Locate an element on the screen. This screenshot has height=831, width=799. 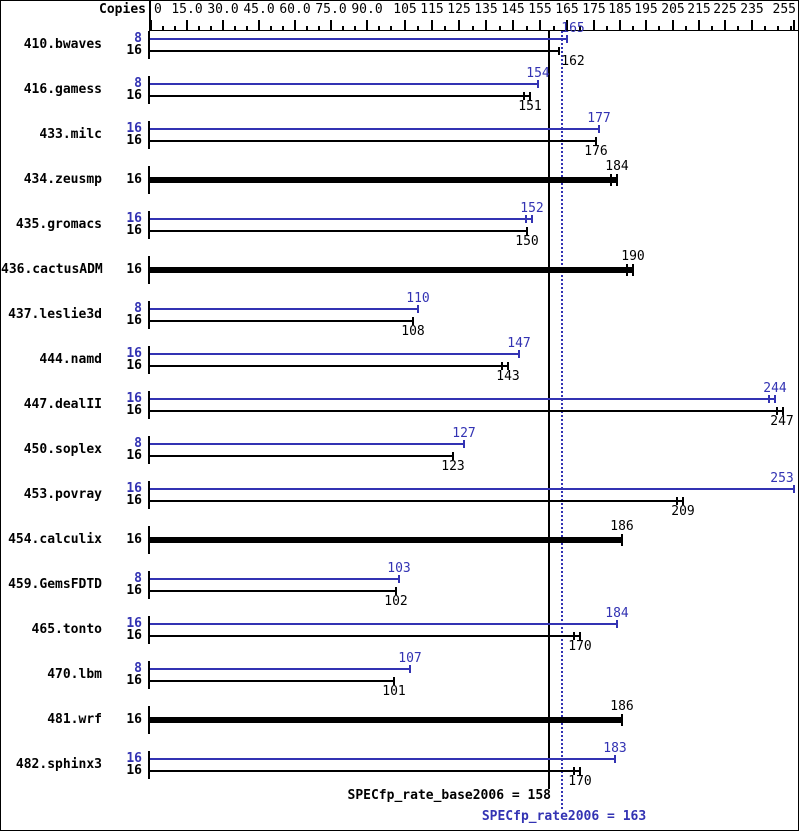
benchmark-label: 433.milc is located at coordinates (70, 134).